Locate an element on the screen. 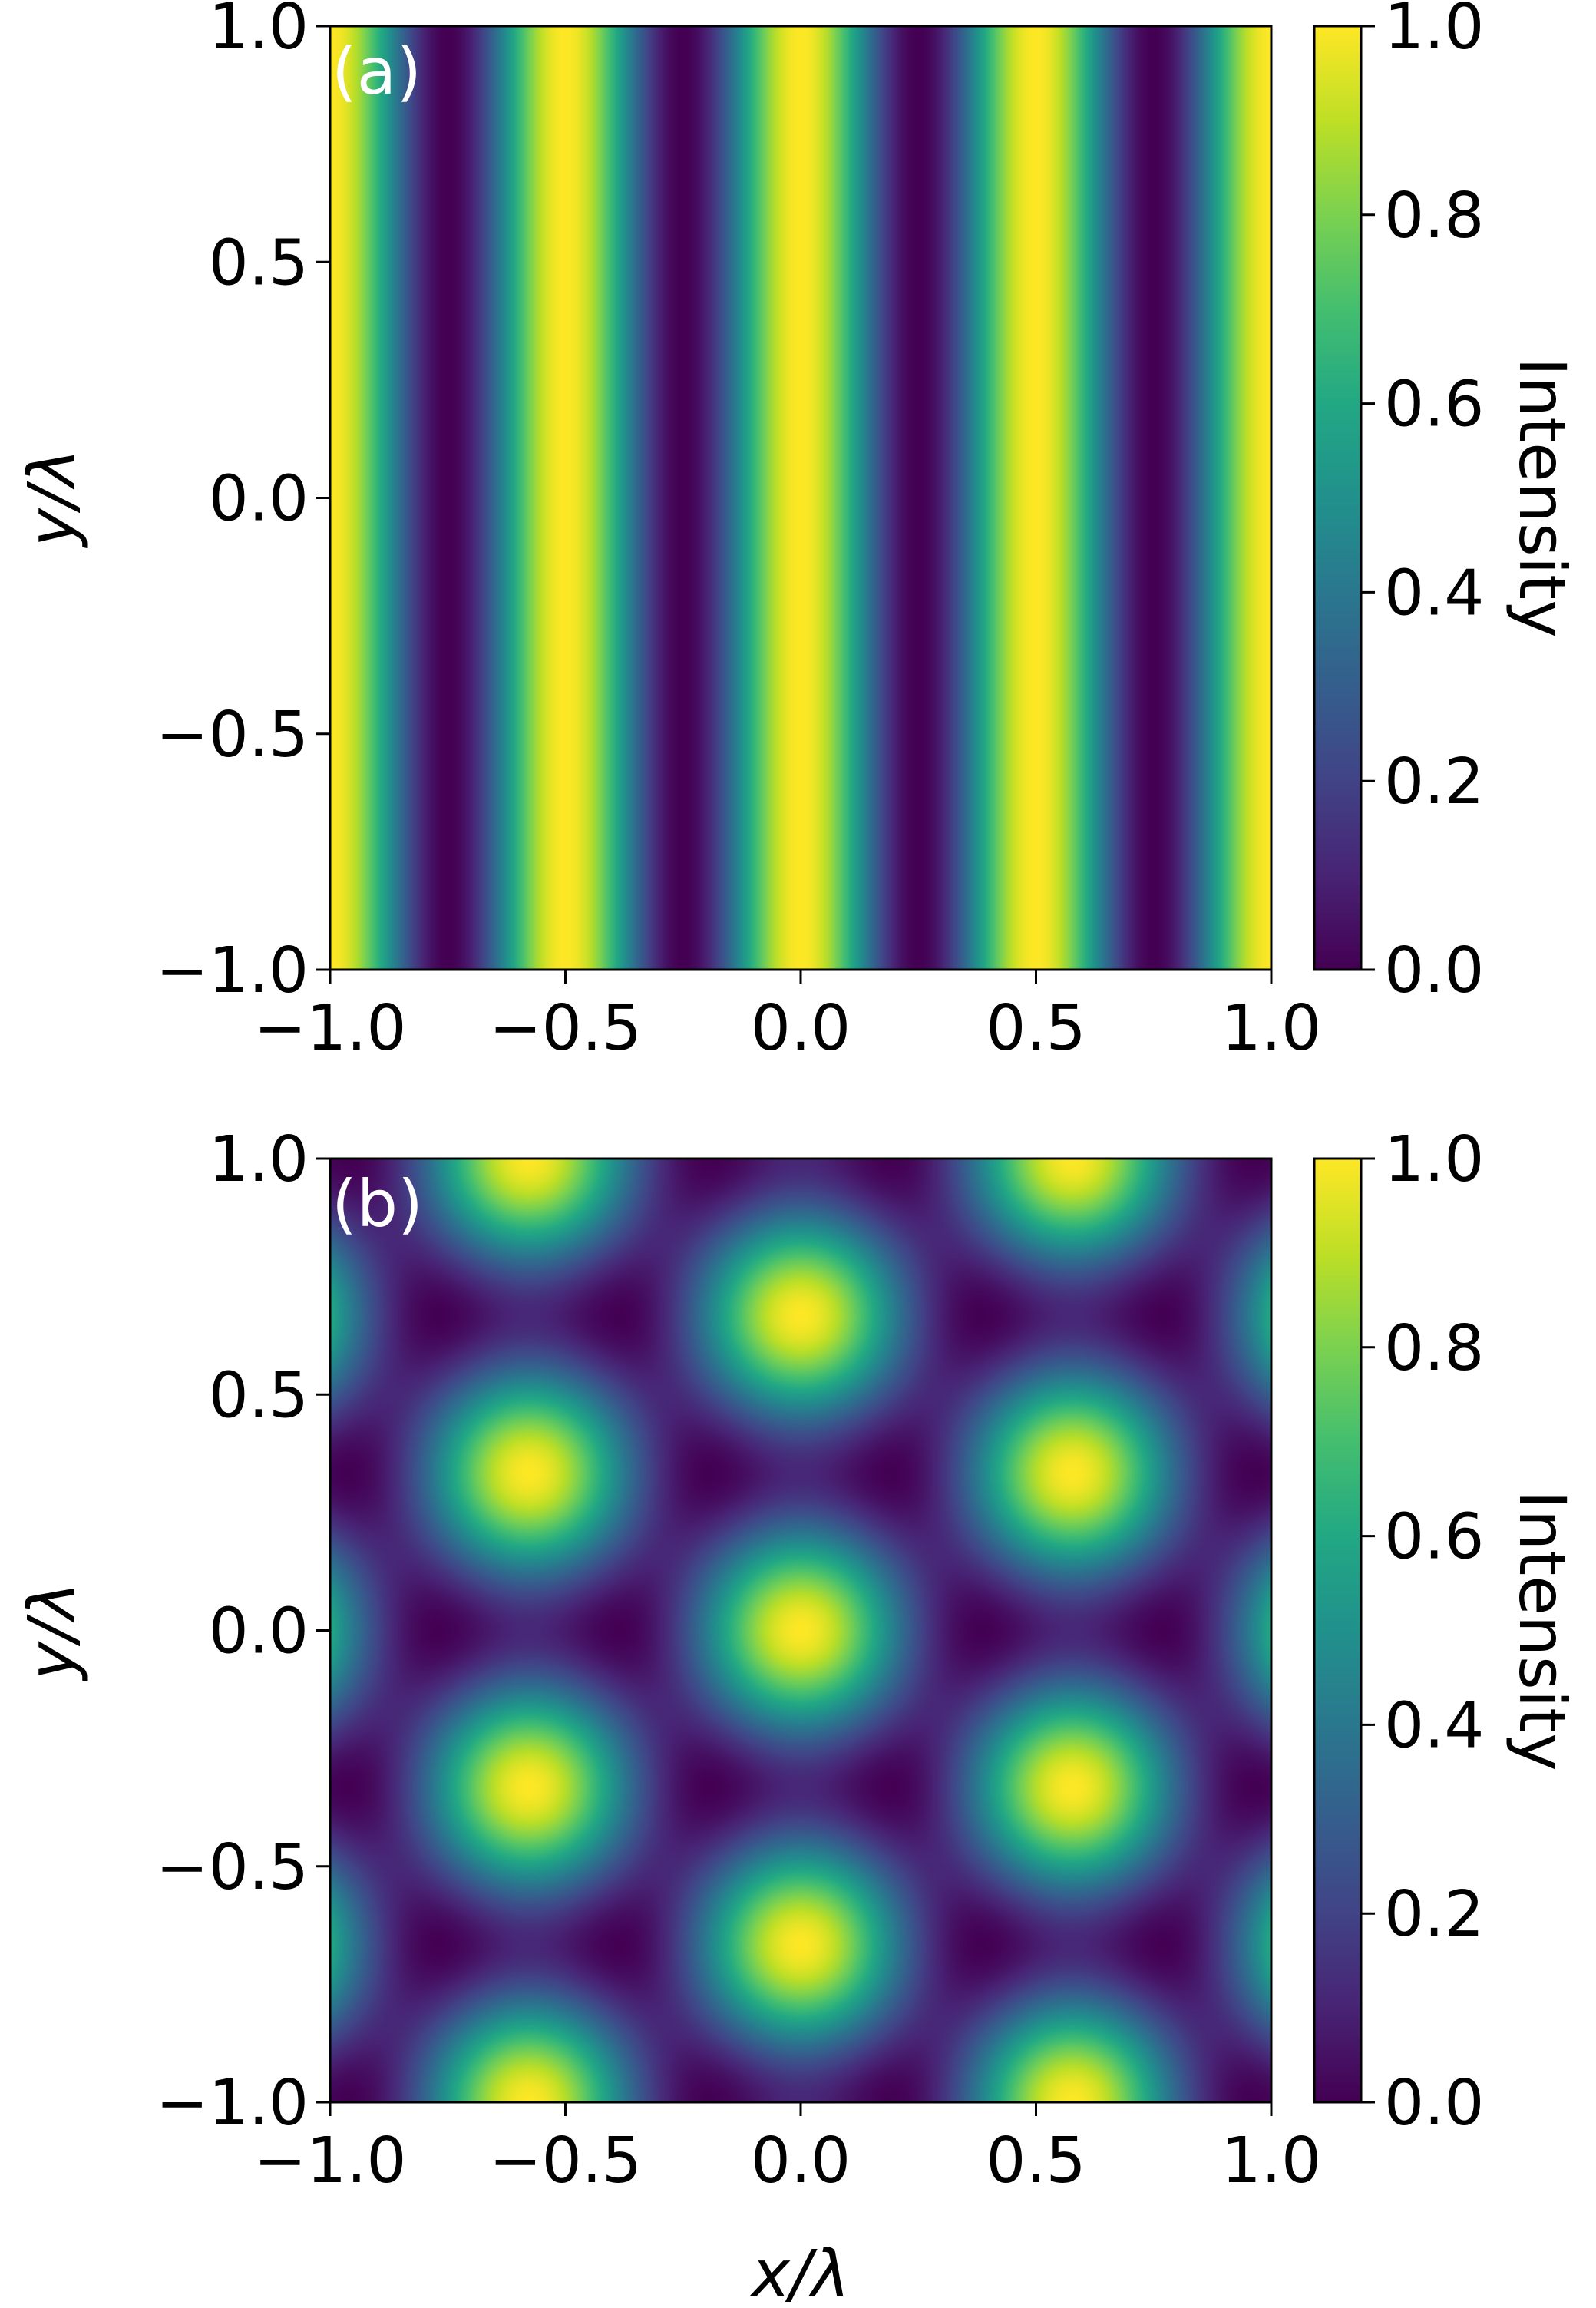 The width and height of the screenshot is (1596, 2308). ytick-label-a-4: 1.0 is located at coordinates (259, 32).